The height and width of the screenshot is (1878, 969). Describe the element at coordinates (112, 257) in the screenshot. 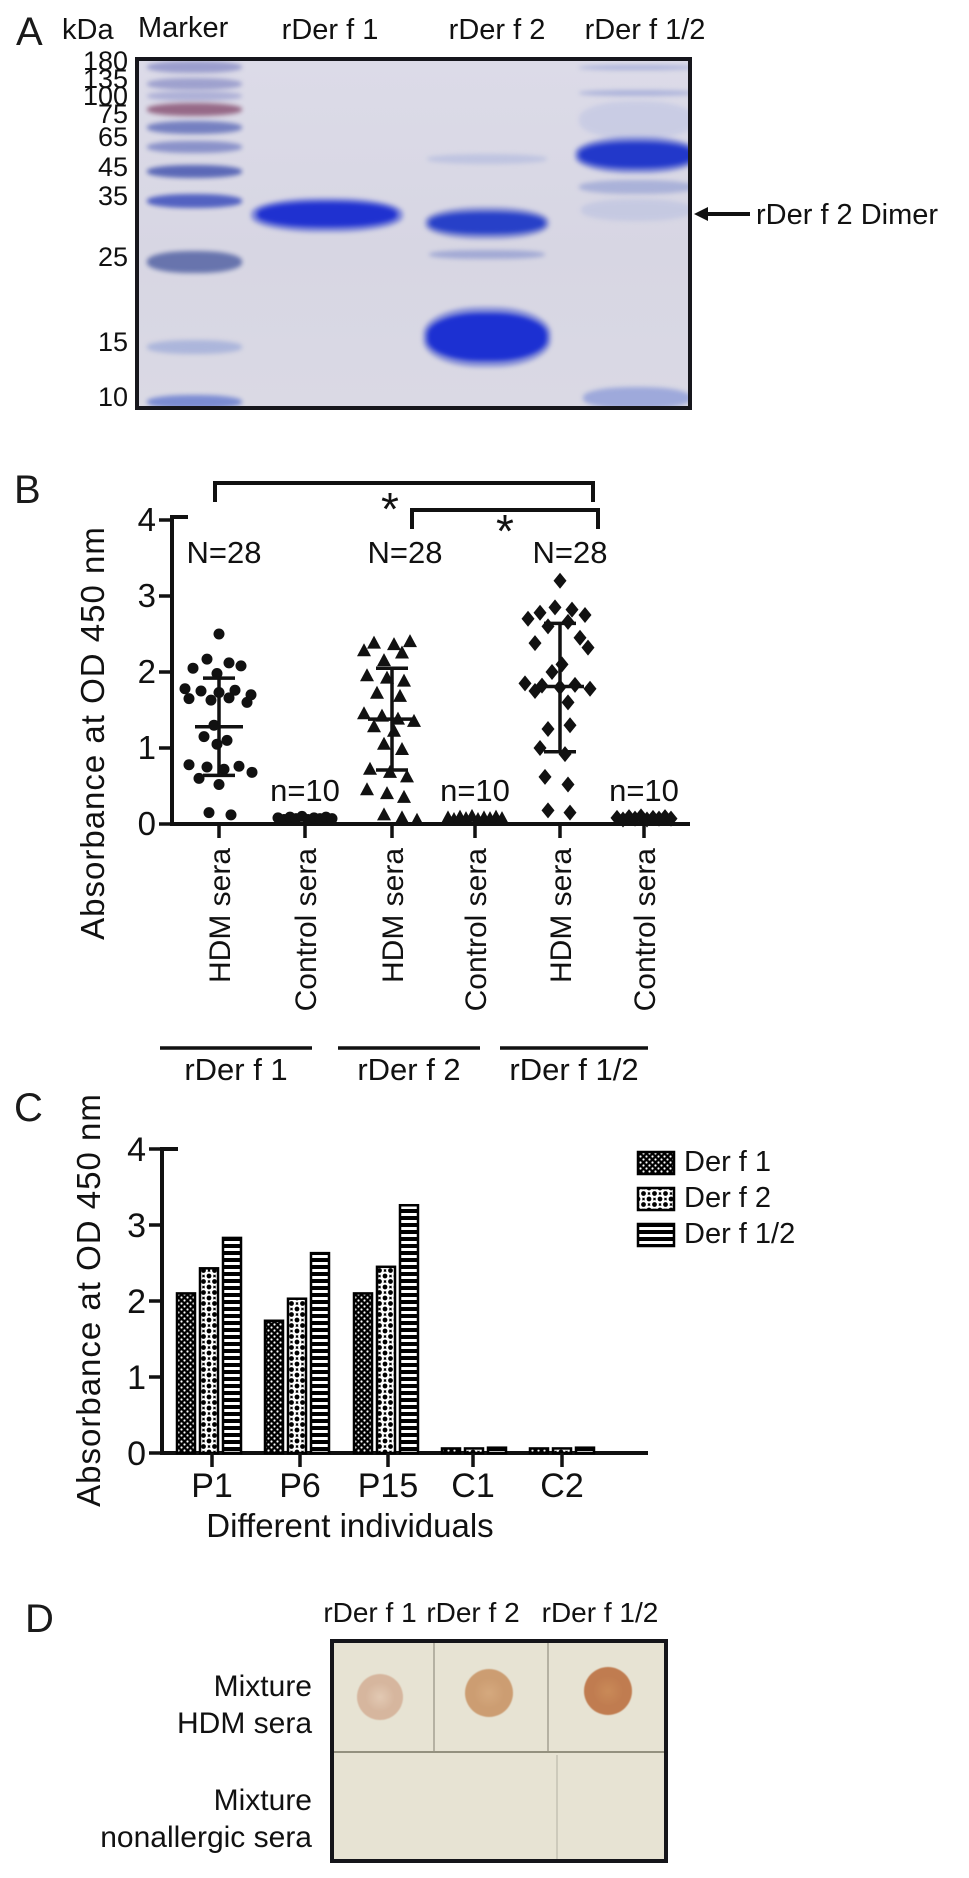

I see `marker-kda-label: 25` at that location.